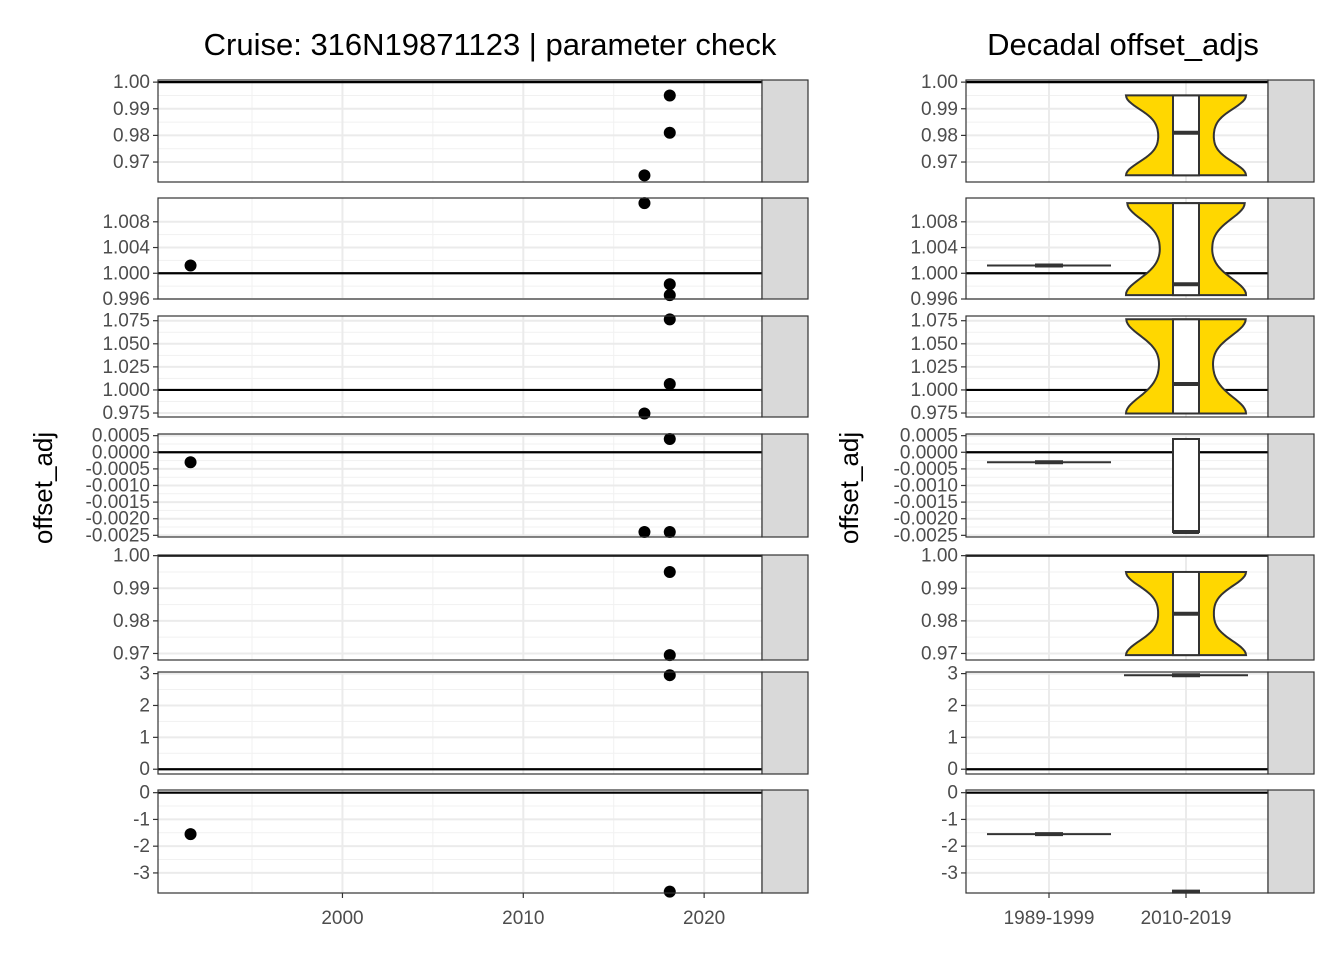 This screenshot has height=960, width=1344. Describe the element at coordinates (934, 367) in the screenshot. I see `right-y-tick-label: 1.025` at that location.